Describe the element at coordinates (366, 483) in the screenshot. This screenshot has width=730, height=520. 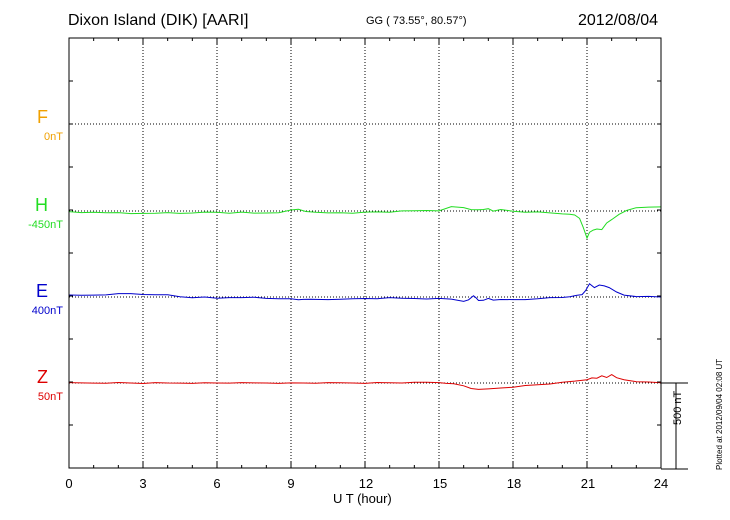
I see `x-tick-label: 12` at that location.